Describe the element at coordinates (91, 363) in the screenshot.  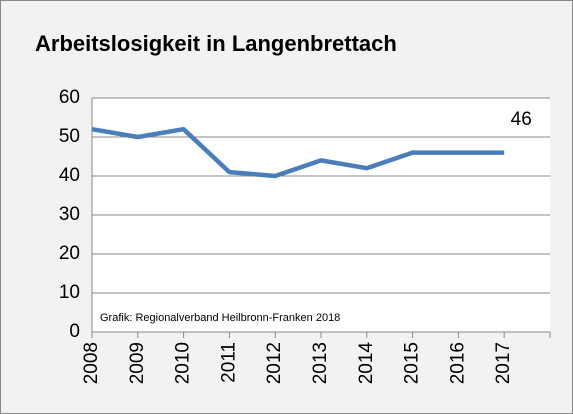
I see `x-tick-label: 2008` at that location.